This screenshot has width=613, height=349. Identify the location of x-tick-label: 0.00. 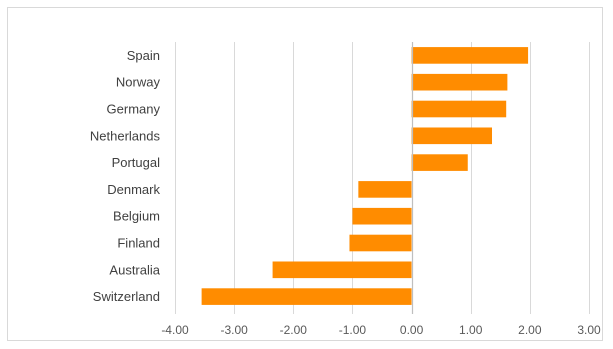
(412, 330).